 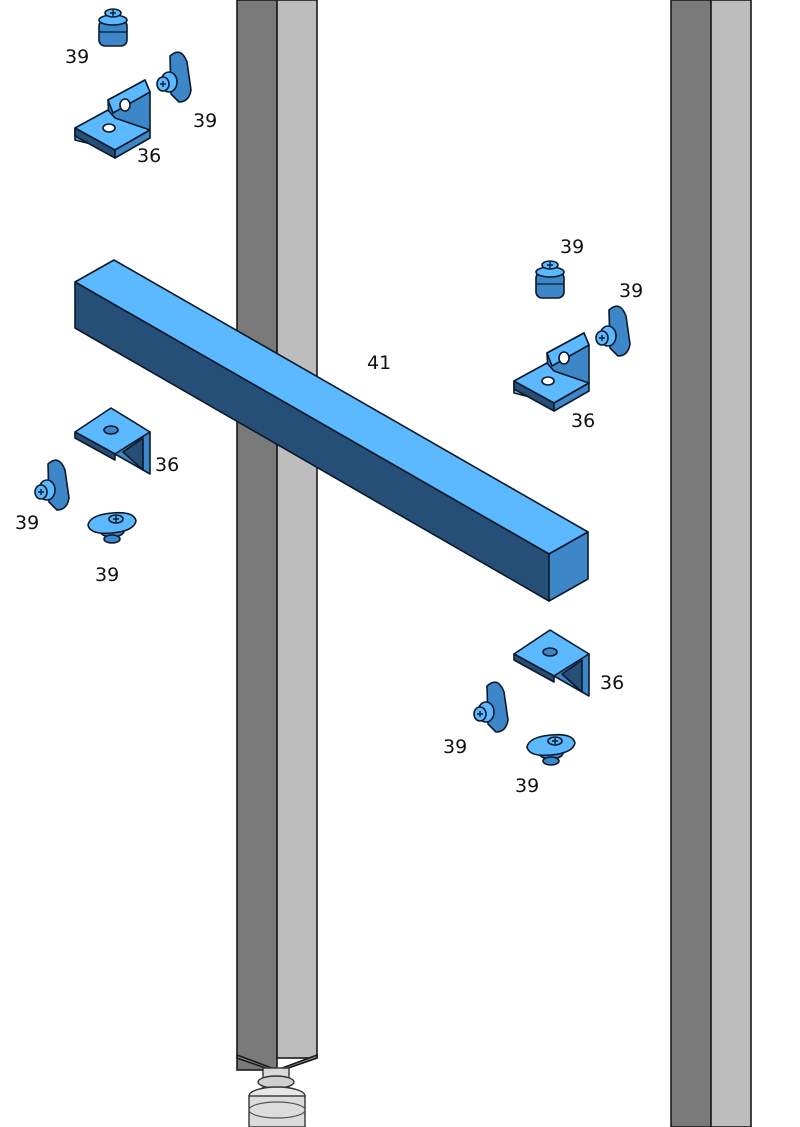 I want to click on fastener-39-right-lower-side, so click(x=491, y=707).